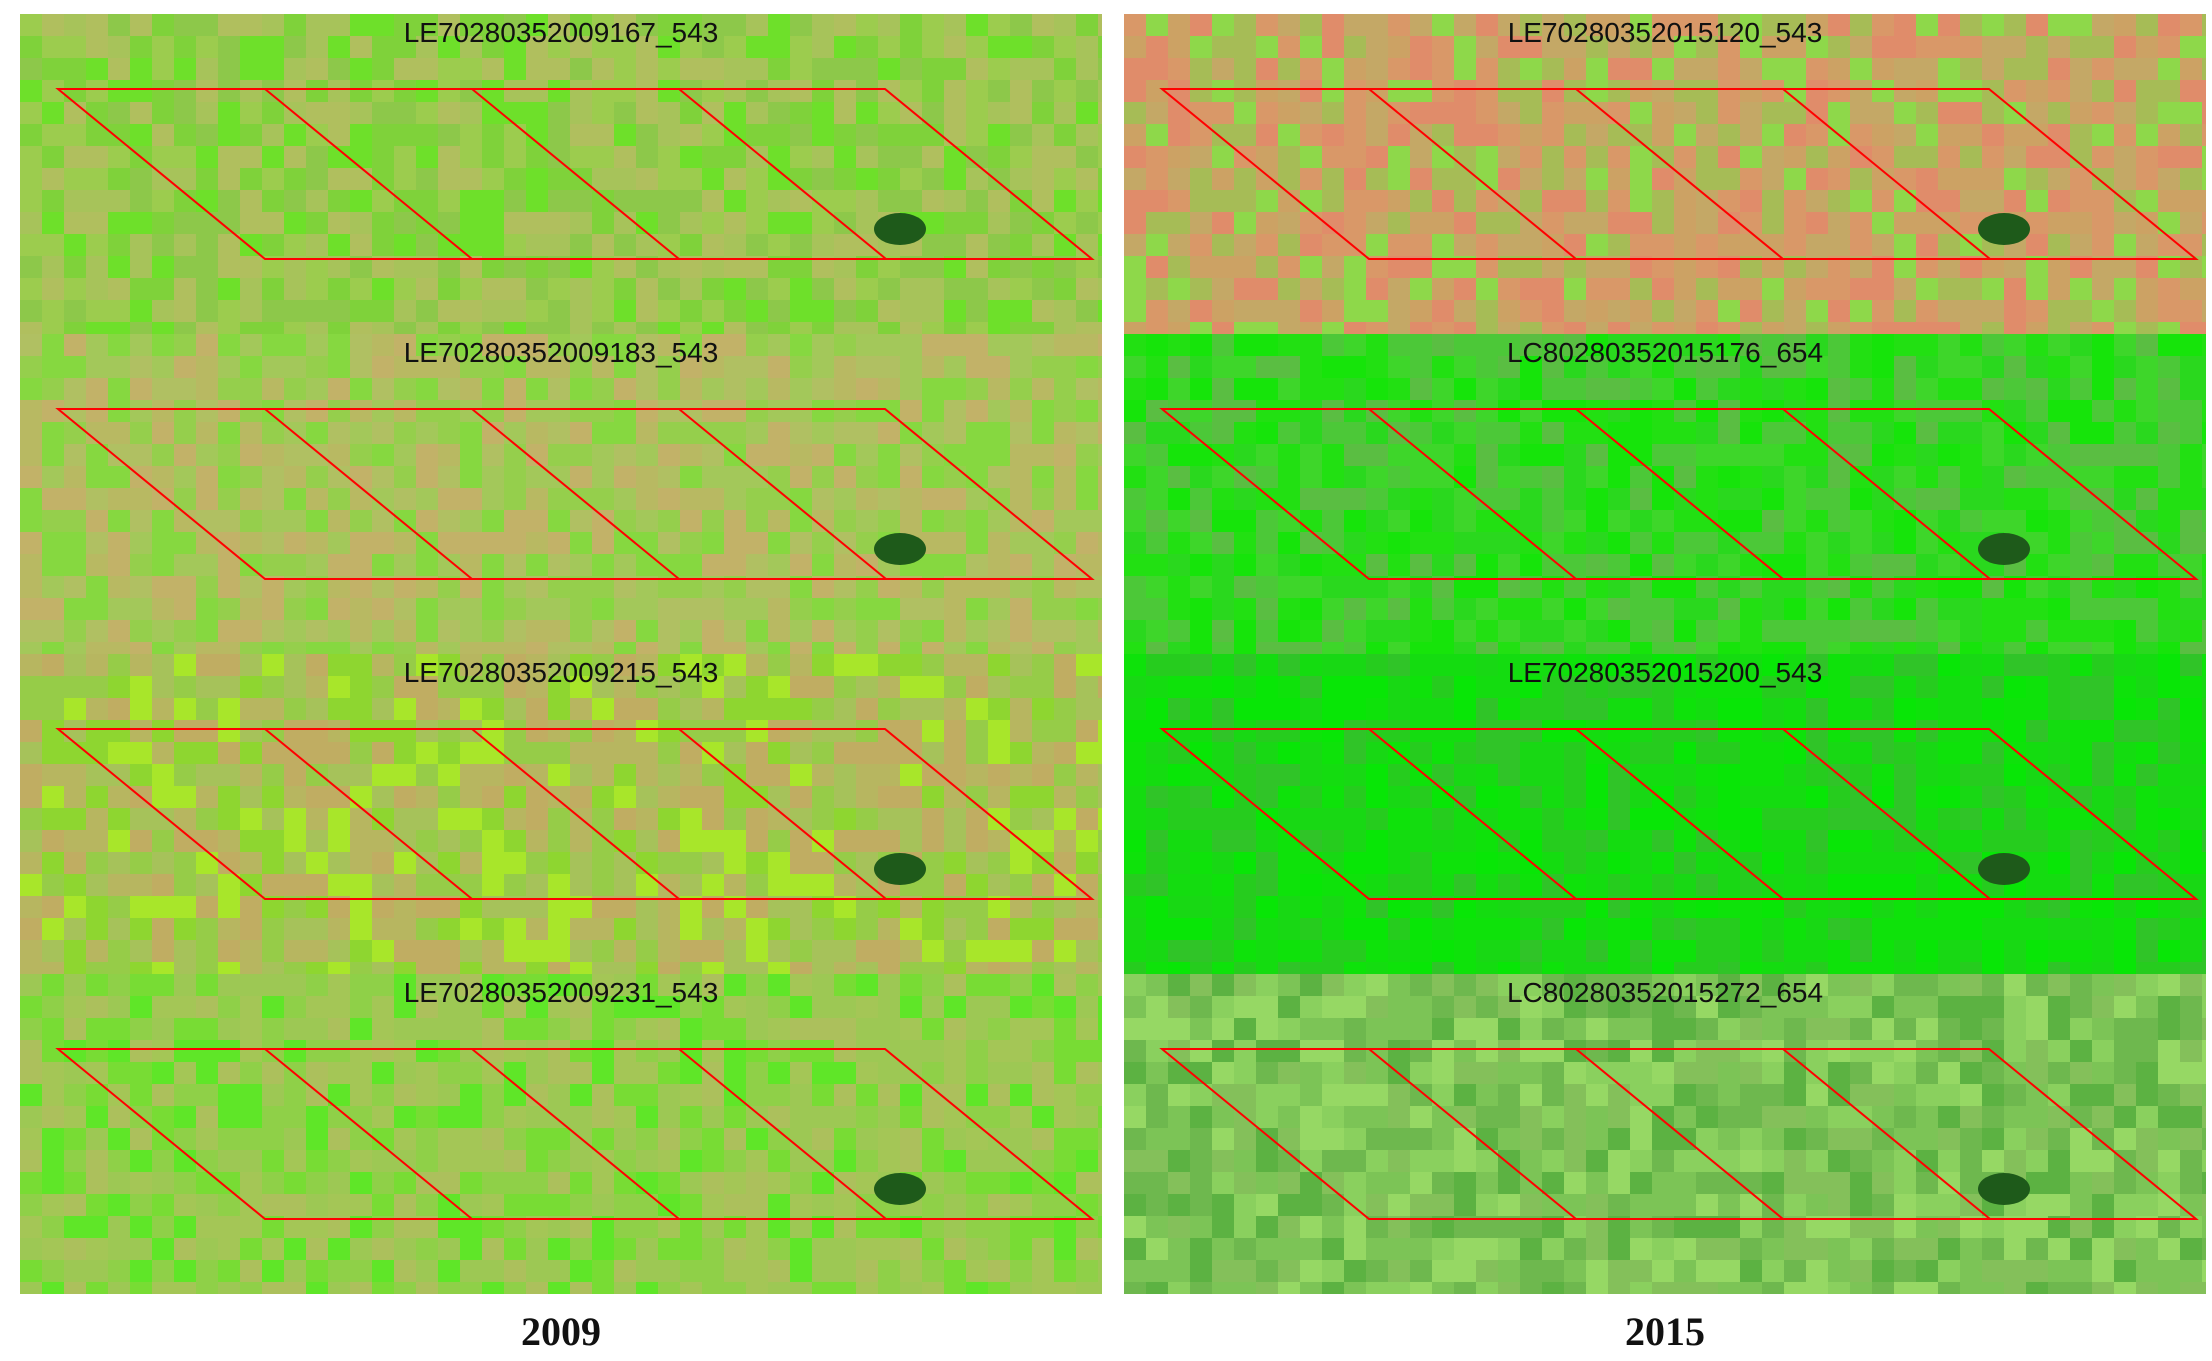 The image size is (2212, 1361). What do you see at coordinates (1665, 32) in the screenshot?
I see `scene-id-label: LE70280352015120_543` at bounding box center [1665, 32].